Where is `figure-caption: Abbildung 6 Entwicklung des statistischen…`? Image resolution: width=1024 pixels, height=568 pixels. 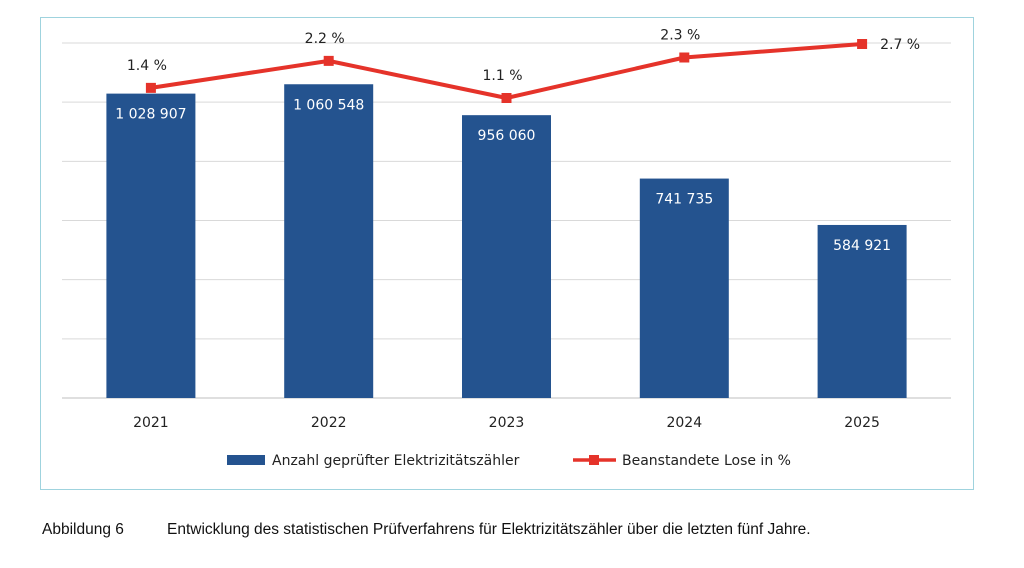
figure-caption: Abbildung 6 Entwicklung des statistischen… is located at coordinates (512, 530).